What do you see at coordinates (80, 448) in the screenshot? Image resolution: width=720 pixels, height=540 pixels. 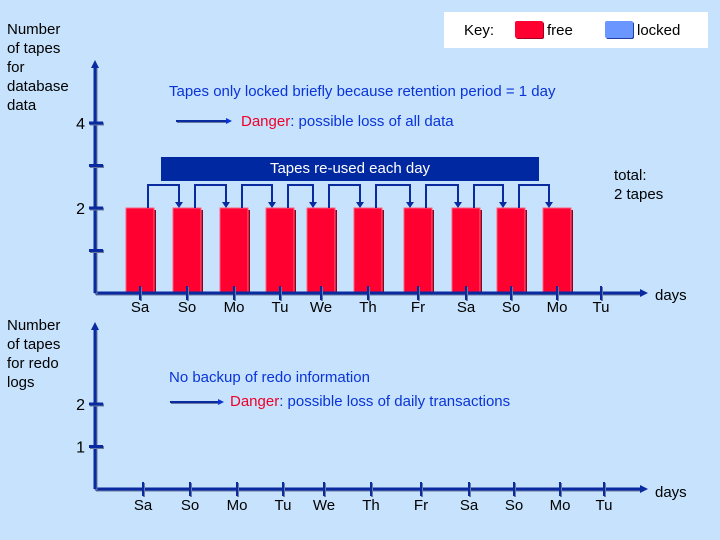 I see `y-tick-label: 1` at bounding box center [80, 448].